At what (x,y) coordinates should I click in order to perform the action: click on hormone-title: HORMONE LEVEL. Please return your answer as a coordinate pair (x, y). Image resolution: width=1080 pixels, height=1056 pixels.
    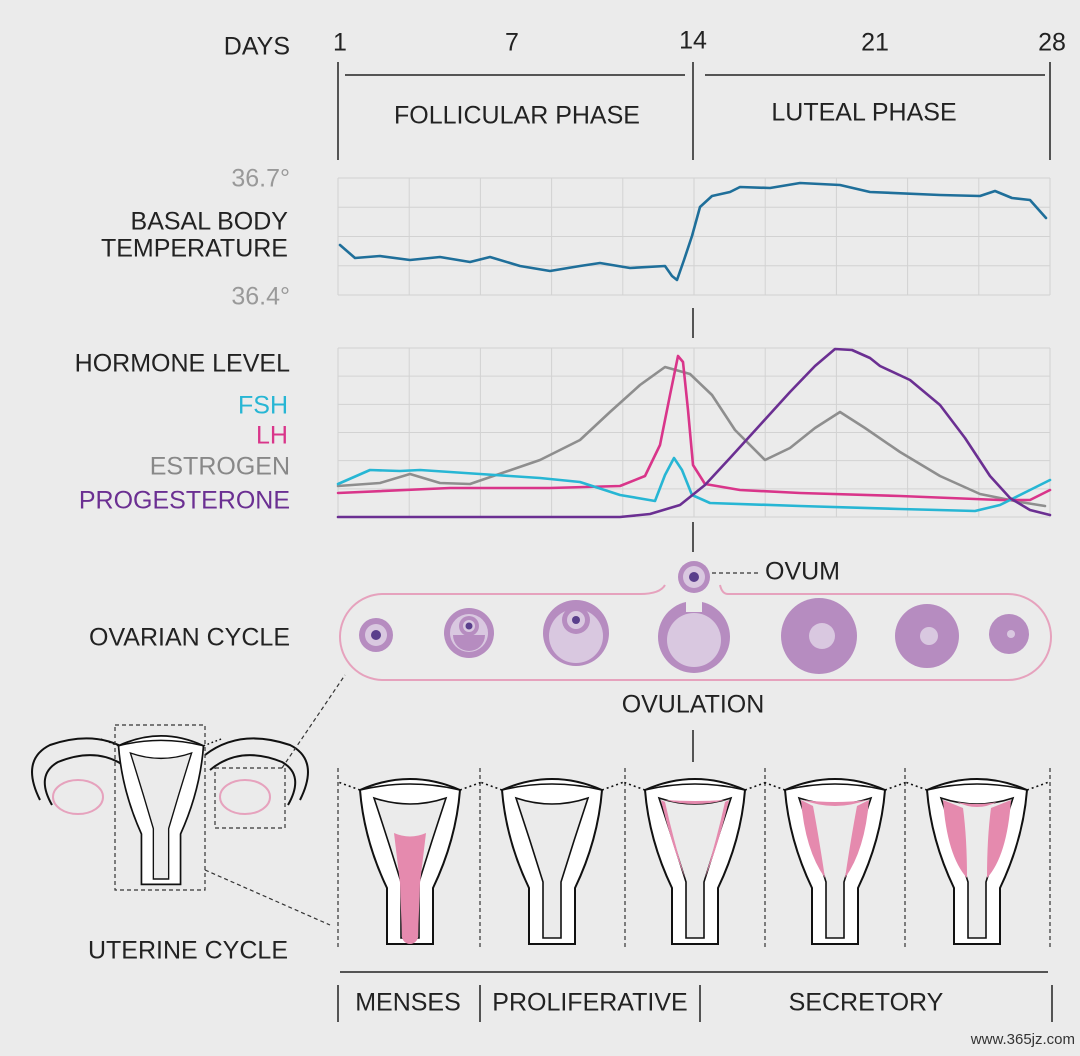
    Looking at the image, I should click on (182, 364).